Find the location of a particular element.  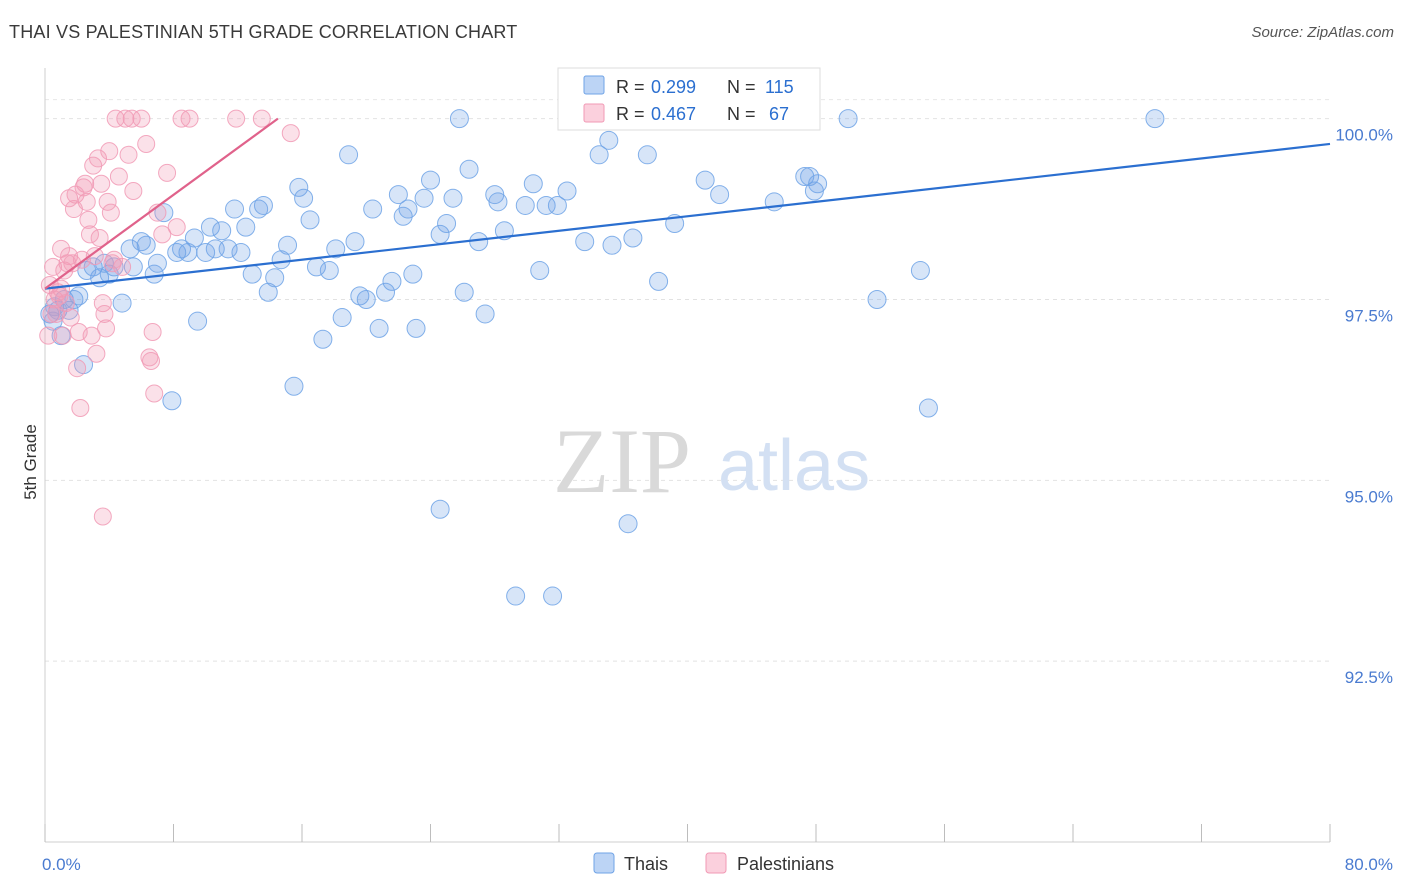

legend-n-value-thais: 115 is located at coordinates (779, 87).